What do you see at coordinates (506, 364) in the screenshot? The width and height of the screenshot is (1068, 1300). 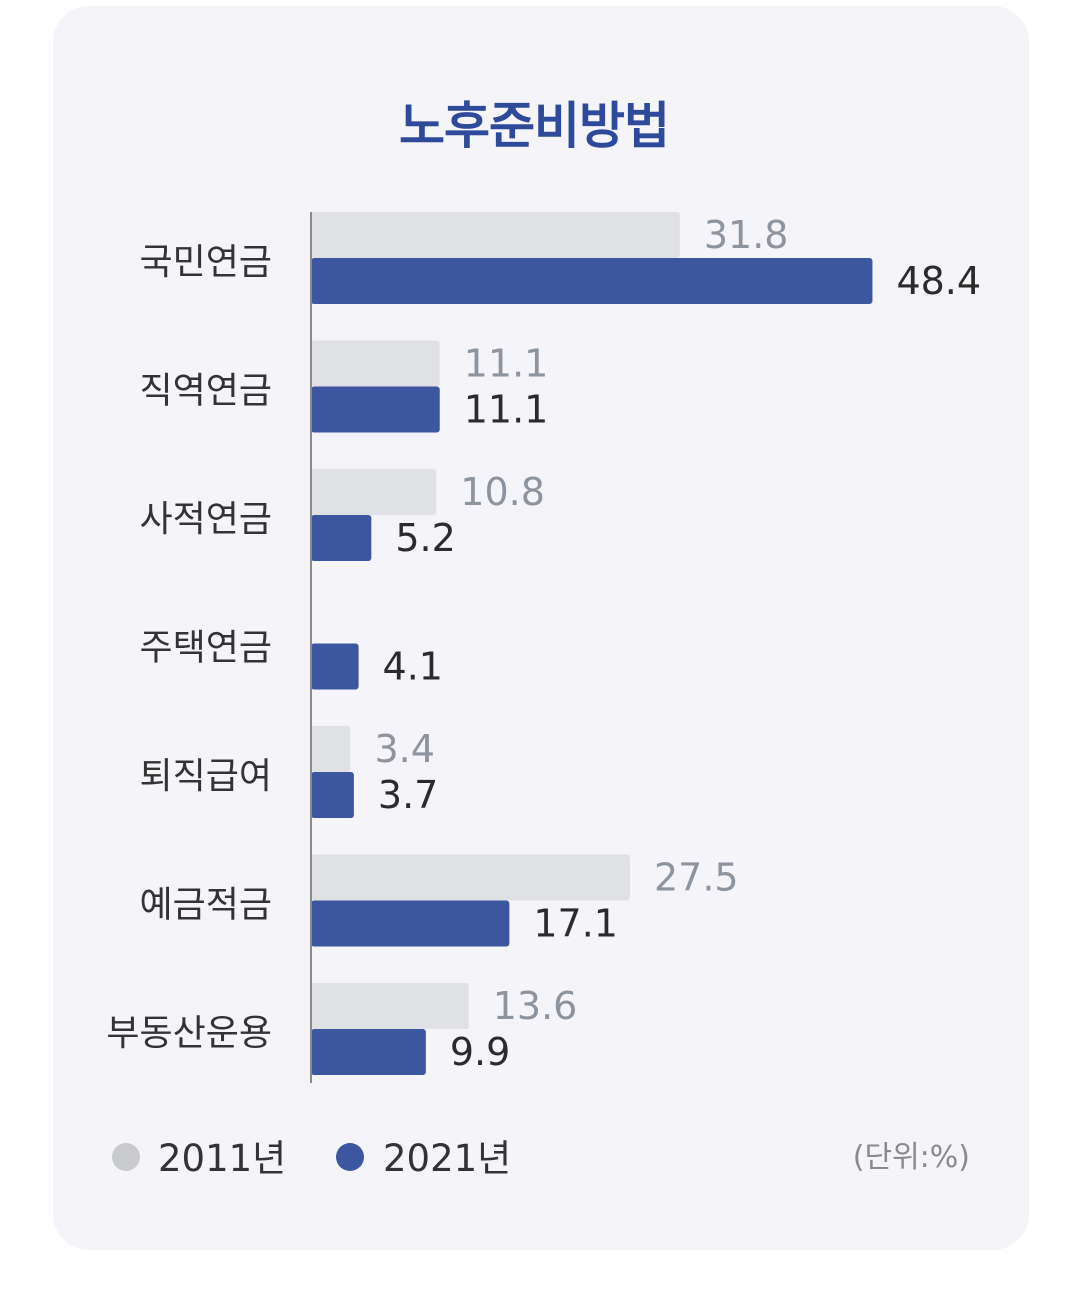 I see `value-label-2011: 11.1` at bounding box center [506, 364].